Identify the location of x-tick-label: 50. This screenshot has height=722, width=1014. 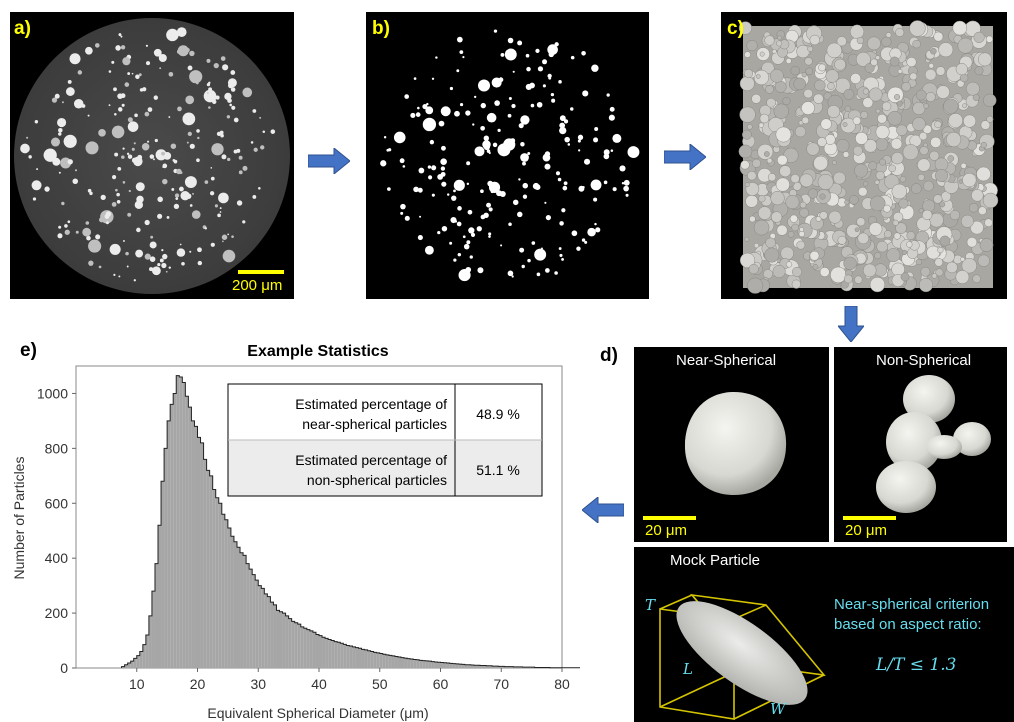
(380, 684).